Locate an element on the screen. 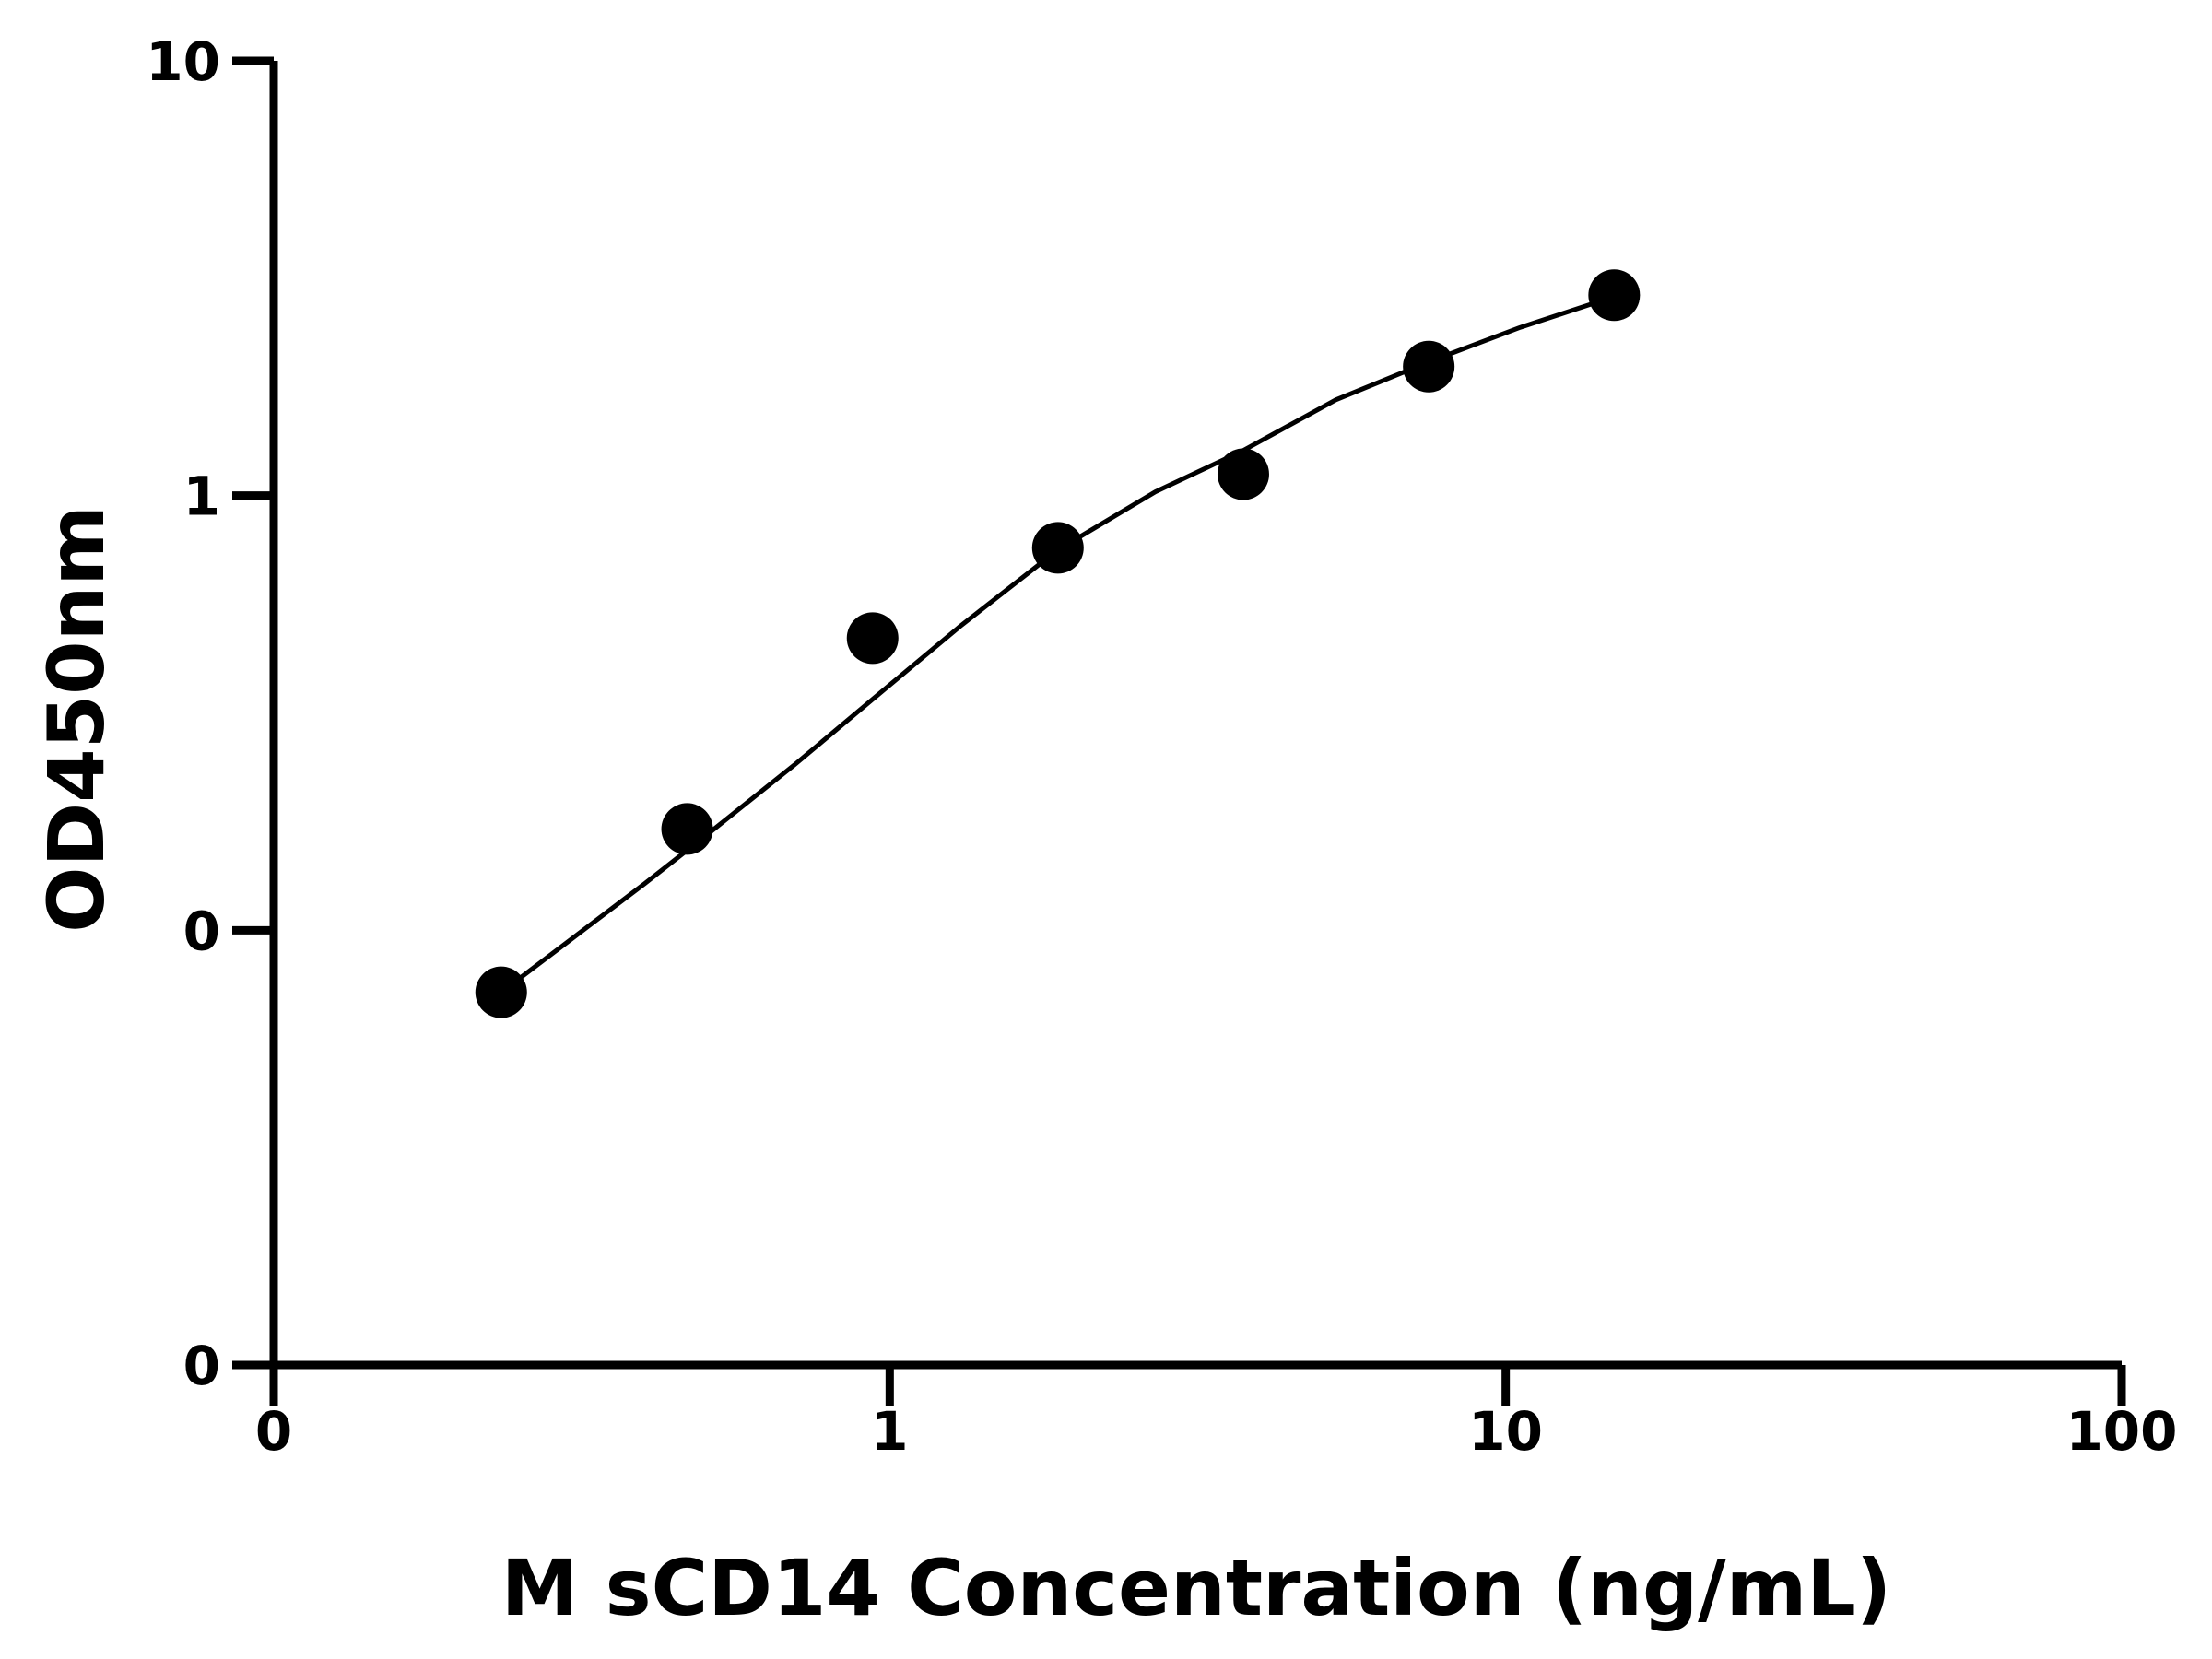 Image resolution: width=2212 pixels, height=1659 pixels. y-tick-label-0: 0 is located at coordinates (201, 1366).